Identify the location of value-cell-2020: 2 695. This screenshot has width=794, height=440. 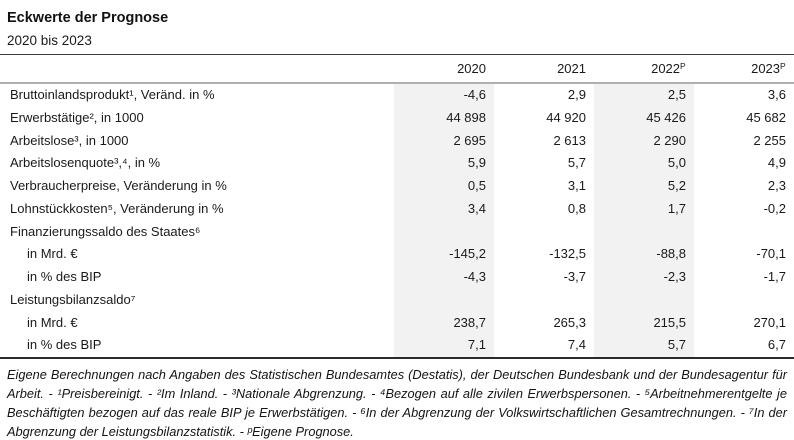
(444, 141).